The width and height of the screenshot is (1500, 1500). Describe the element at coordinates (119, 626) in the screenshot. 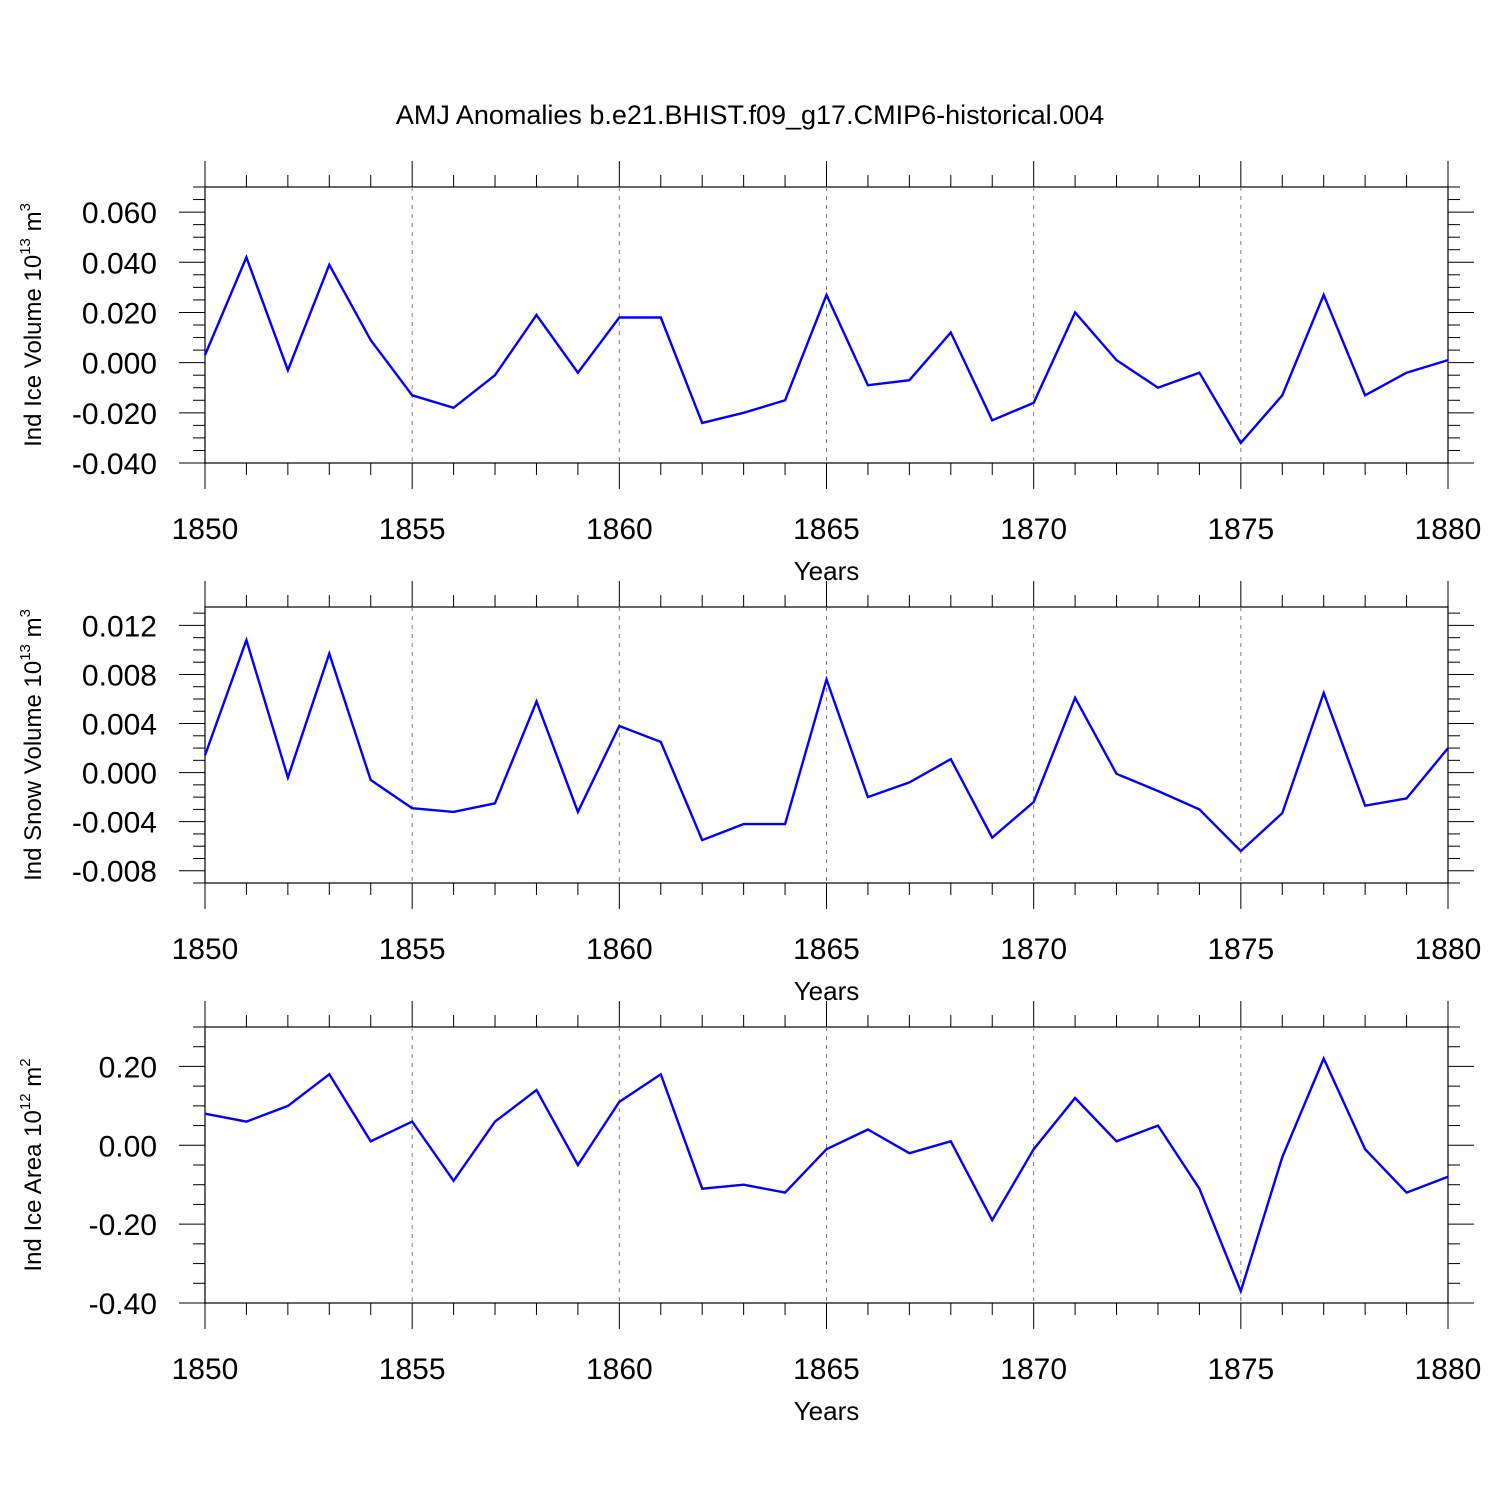

I see `y-tick-label: 0.012` at that location.